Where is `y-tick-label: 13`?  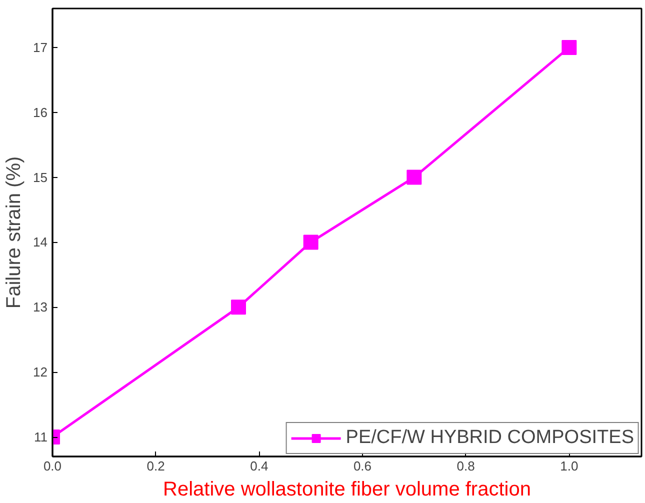
y-tick-label: 13 is located at coordinates (40, 307).